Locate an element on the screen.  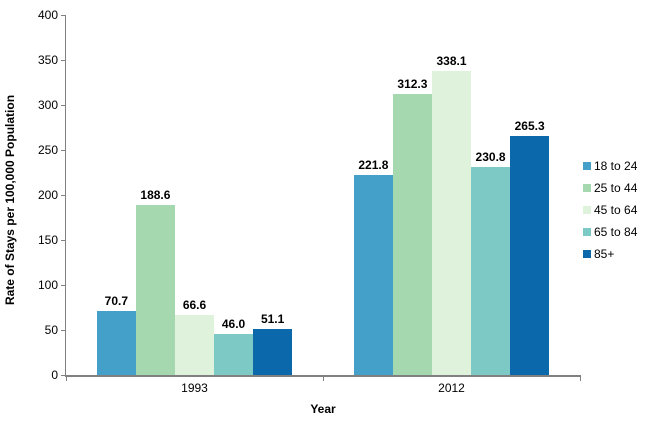
x-axis-line is located at coordinates (323, 376).